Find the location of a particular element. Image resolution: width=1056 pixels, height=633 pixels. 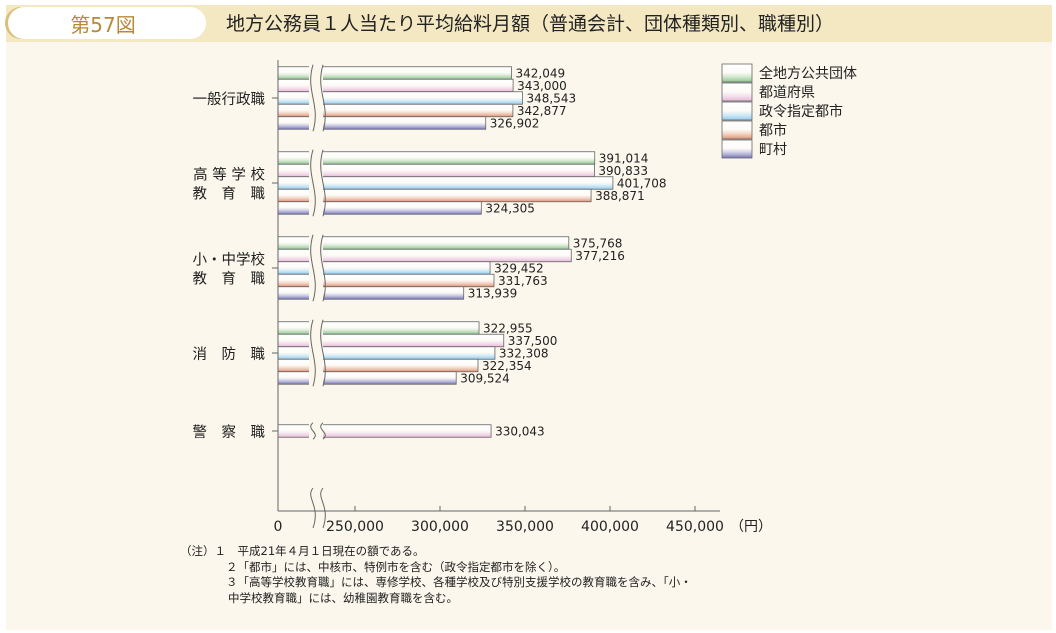

legend-label: 全地方公共団体 is located at coordinates (808, 73).